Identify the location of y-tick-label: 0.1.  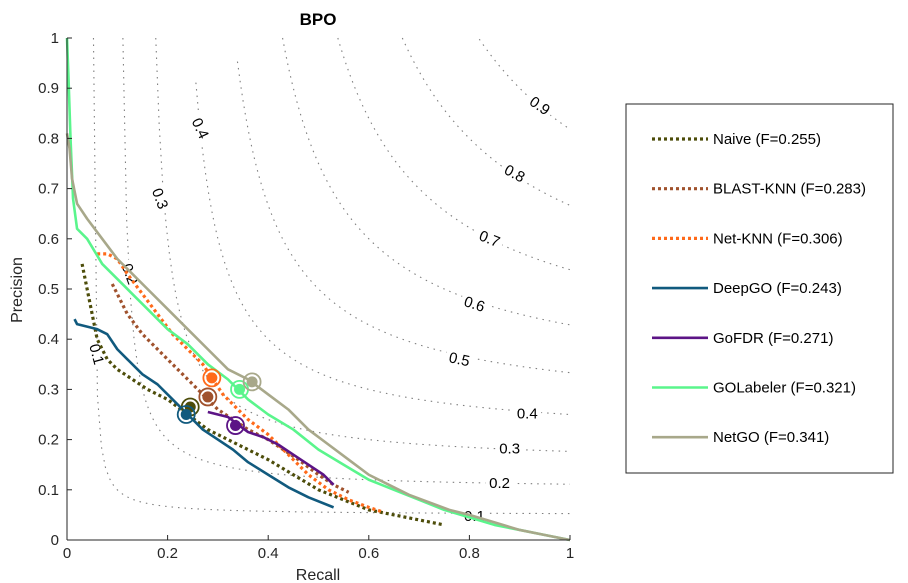
(48, 490).